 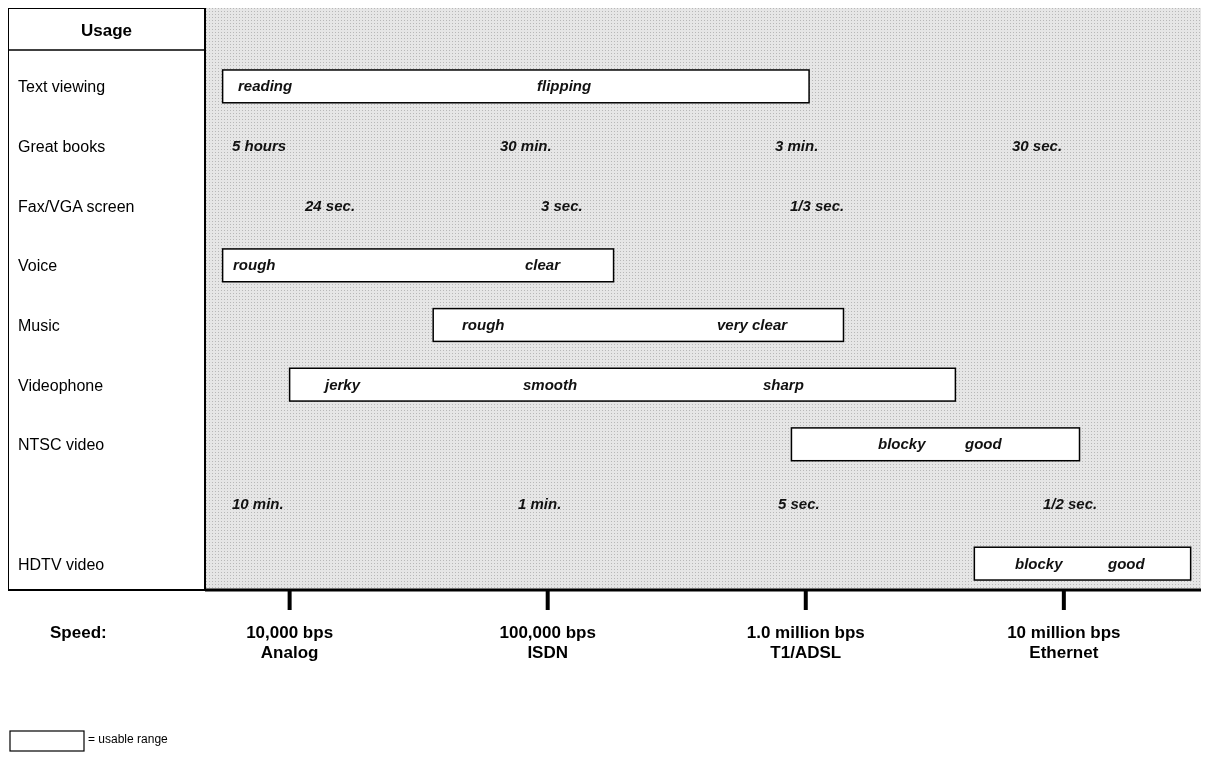 What do you see at coordinates (564, 86) in the screenshot?
I see `annotation: flipping` at bounding box center [564, 86].